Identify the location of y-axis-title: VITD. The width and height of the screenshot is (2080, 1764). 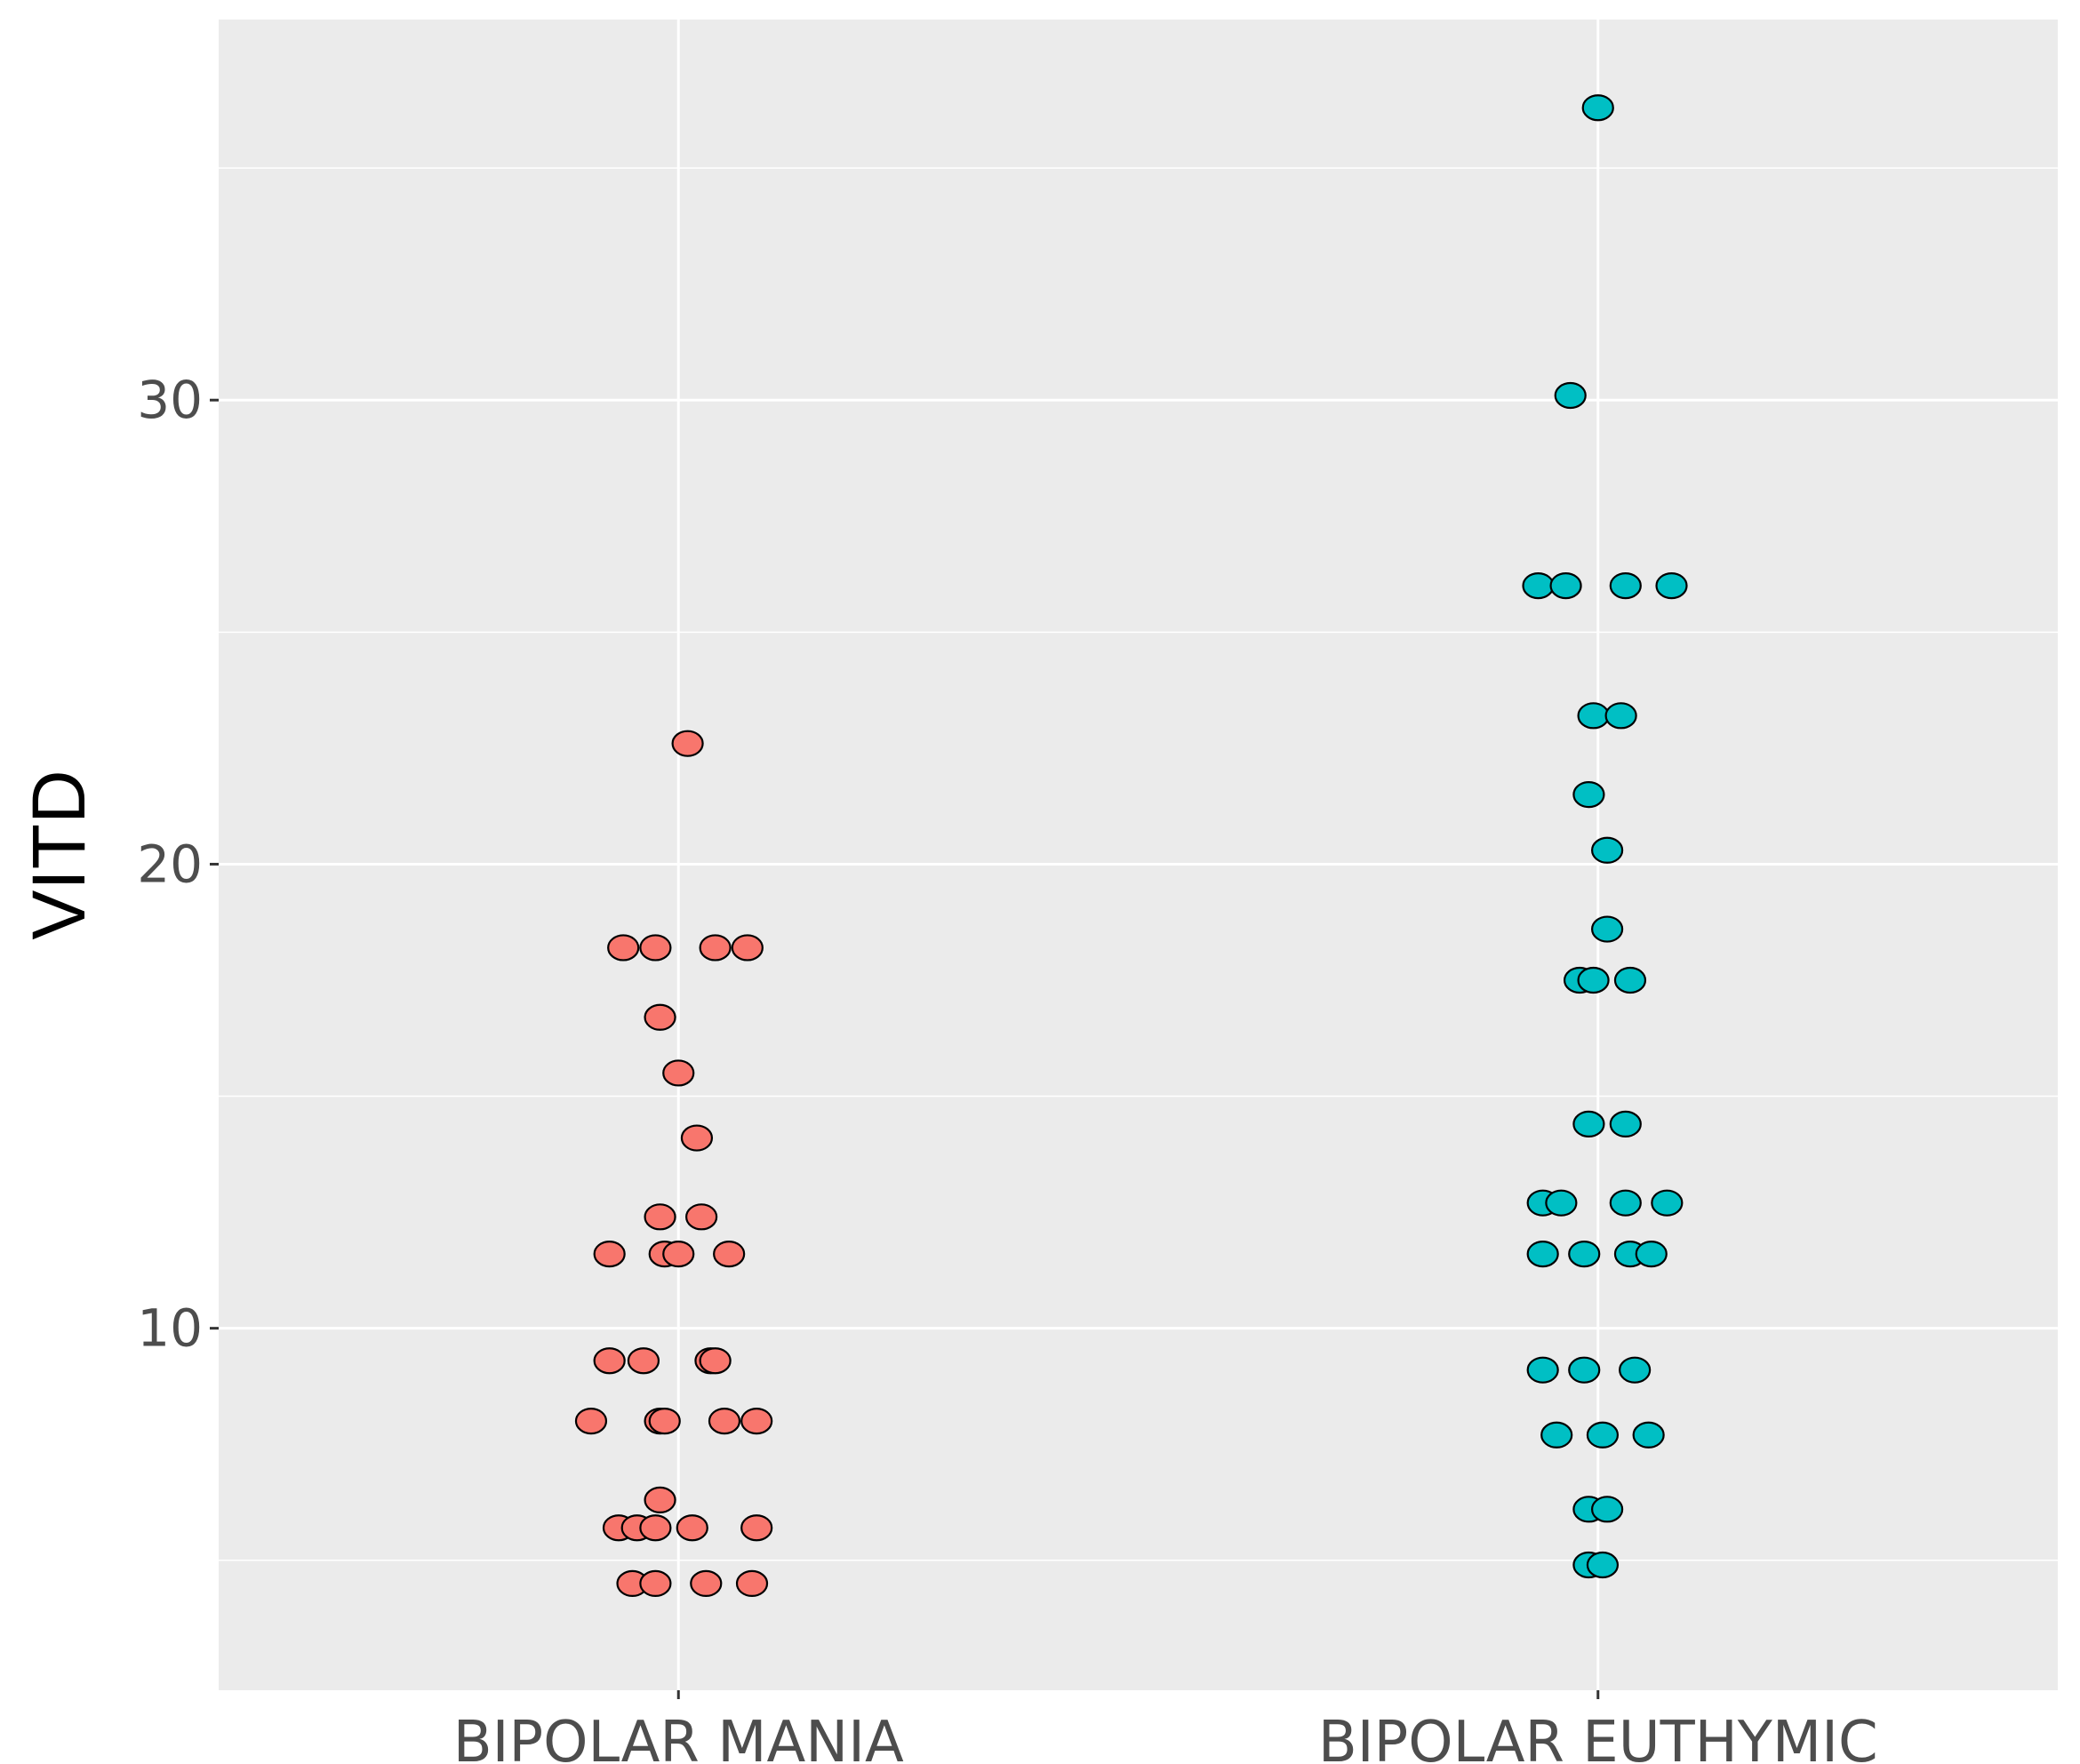
(58, 854).